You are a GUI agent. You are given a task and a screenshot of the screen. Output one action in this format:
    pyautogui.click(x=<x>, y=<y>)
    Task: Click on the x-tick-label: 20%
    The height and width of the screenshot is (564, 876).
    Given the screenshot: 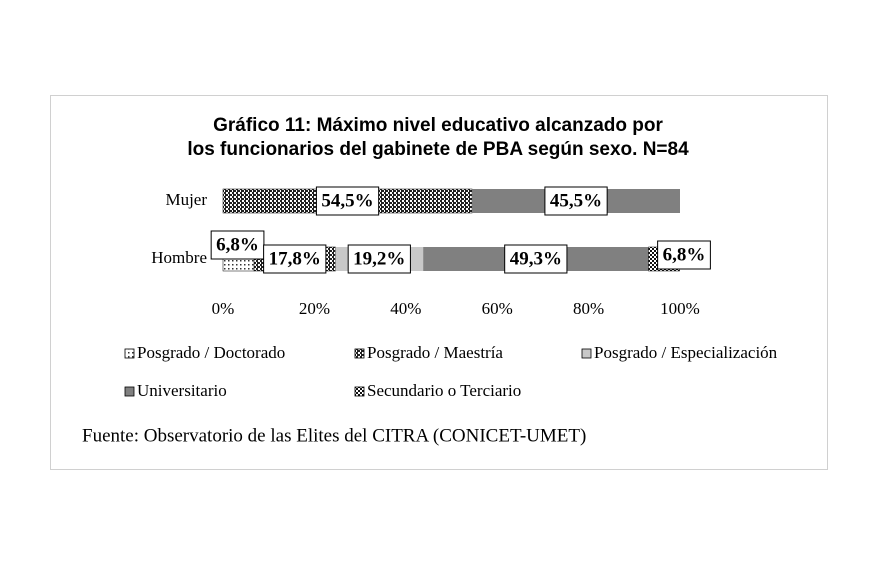 What is the action you would take?
    pyautogui.click(x=314, y=308)
    